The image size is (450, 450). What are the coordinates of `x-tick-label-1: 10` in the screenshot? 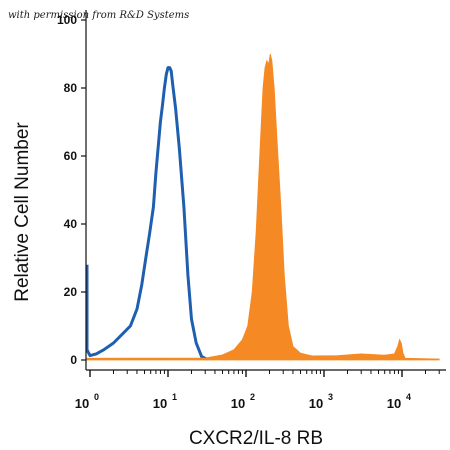 It's located at (160, 403).